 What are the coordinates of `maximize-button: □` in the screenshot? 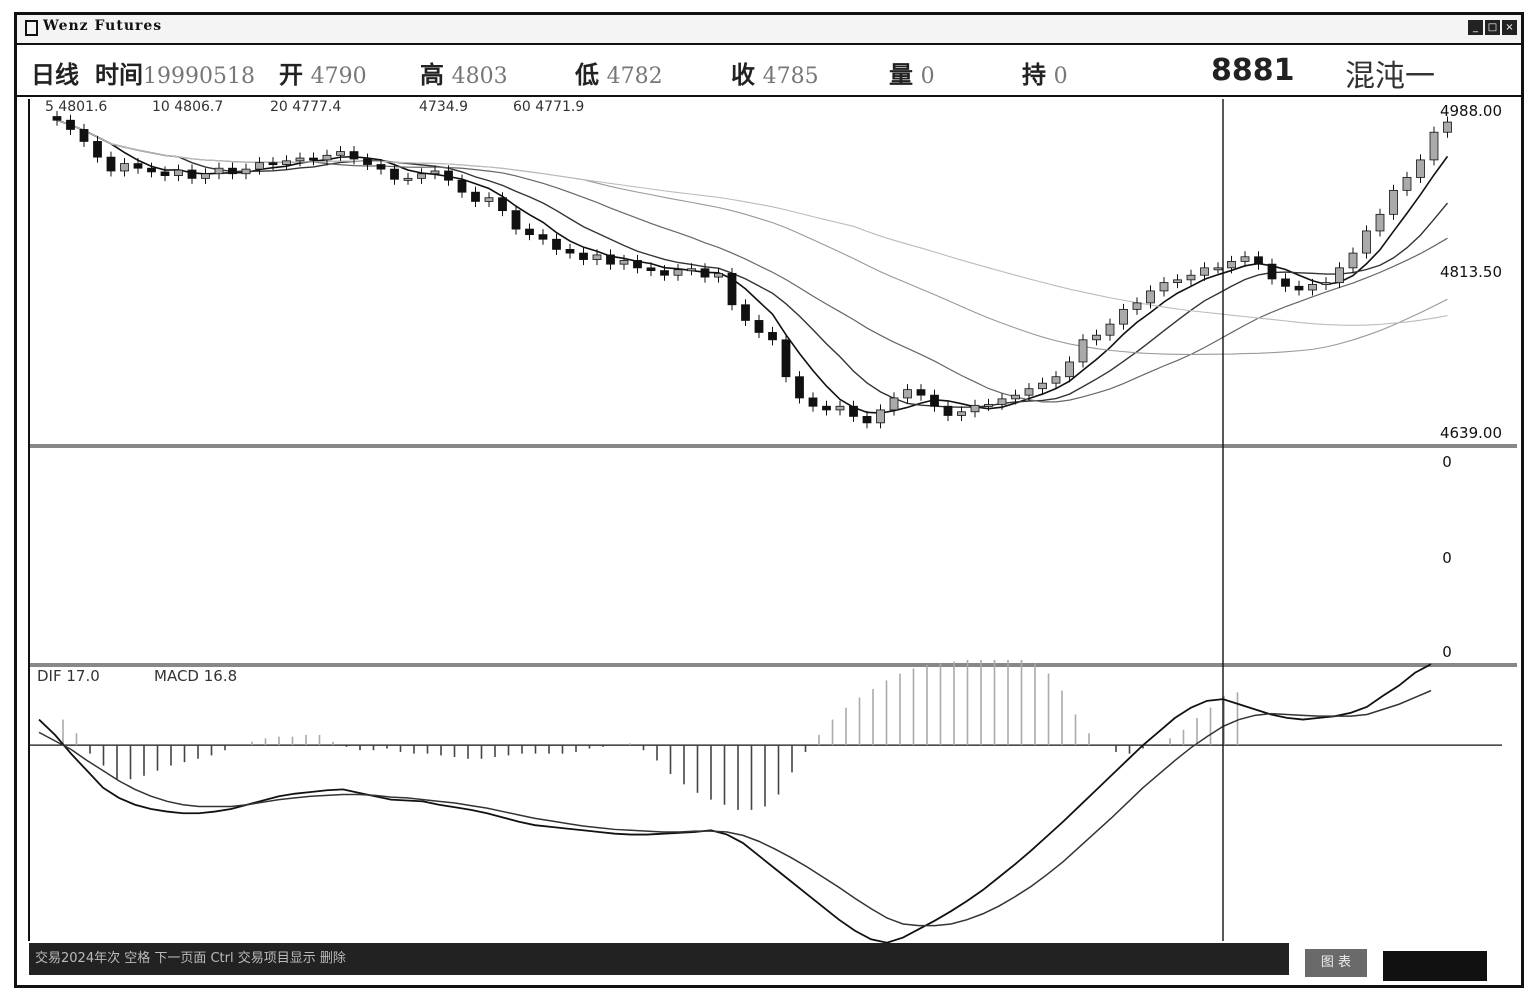 It's located at (1492, 27).